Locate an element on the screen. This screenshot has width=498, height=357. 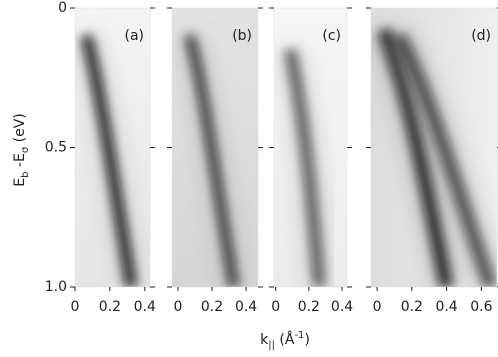
label-part: (eV) is located at coordinates (20, 130).